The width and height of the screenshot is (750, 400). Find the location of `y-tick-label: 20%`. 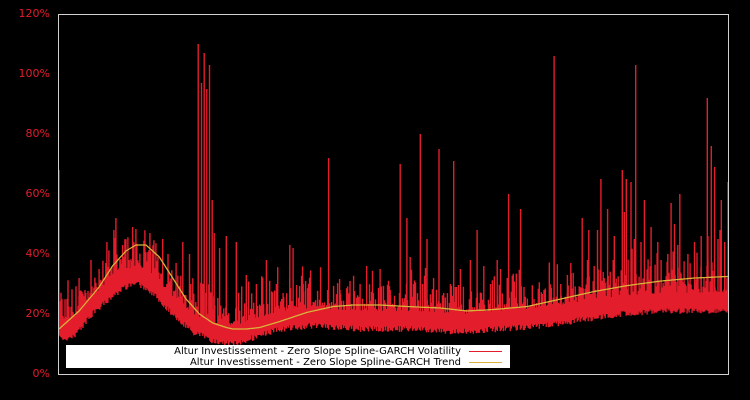

y-tick-label: 20% is located at coordinates (37, 313).